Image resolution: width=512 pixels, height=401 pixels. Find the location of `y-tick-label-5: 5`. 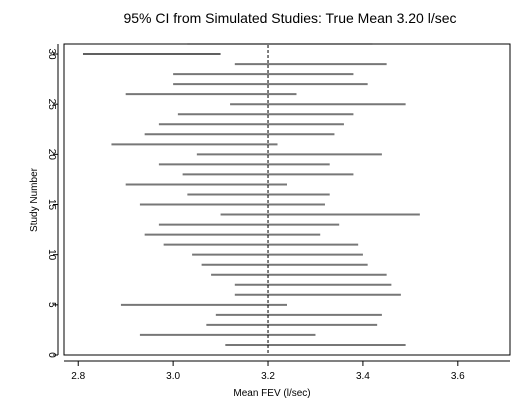

y-tick-label-5: 5 is located at coordinates (51, 305).